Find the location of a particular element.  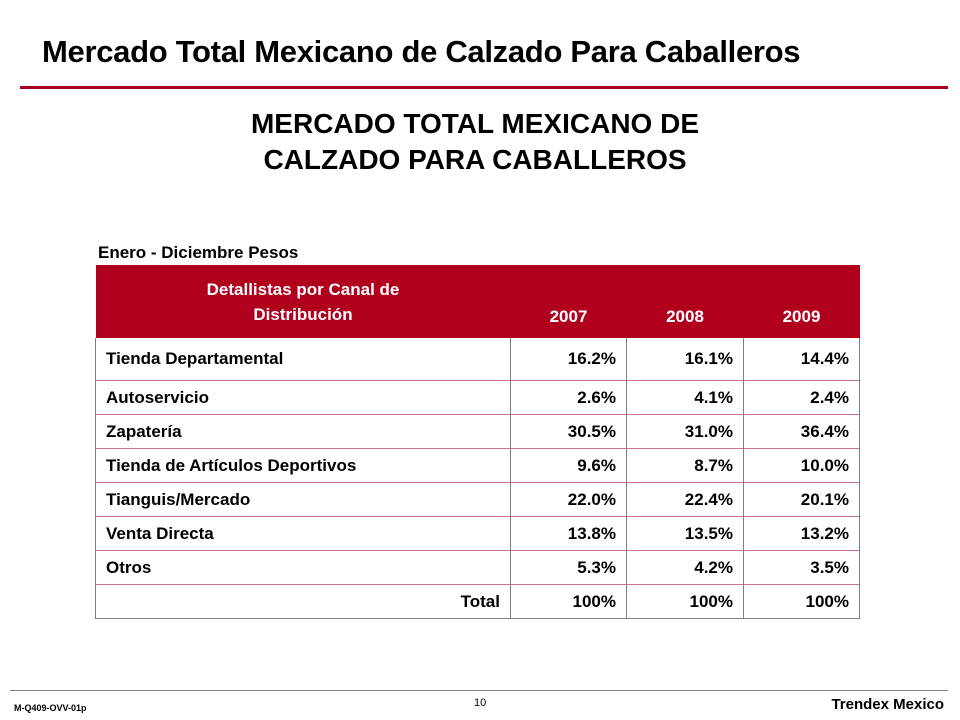

header-year-2007: 2007 is located at coordinates (568, 301).